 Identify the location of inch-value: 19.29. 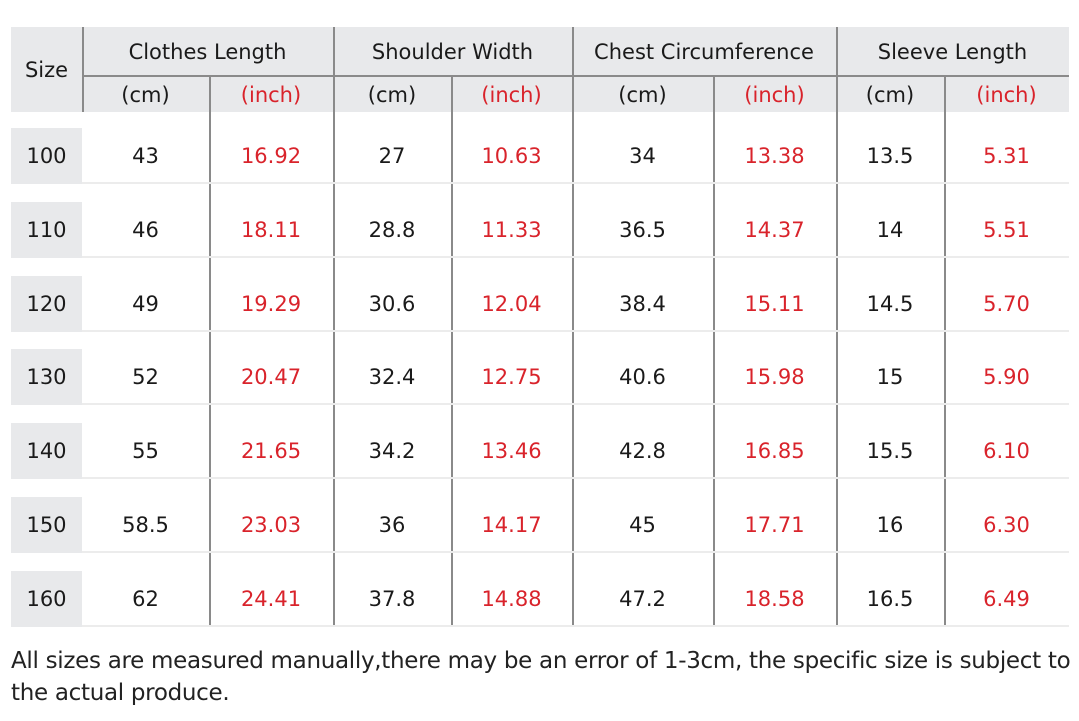
(271, 303).